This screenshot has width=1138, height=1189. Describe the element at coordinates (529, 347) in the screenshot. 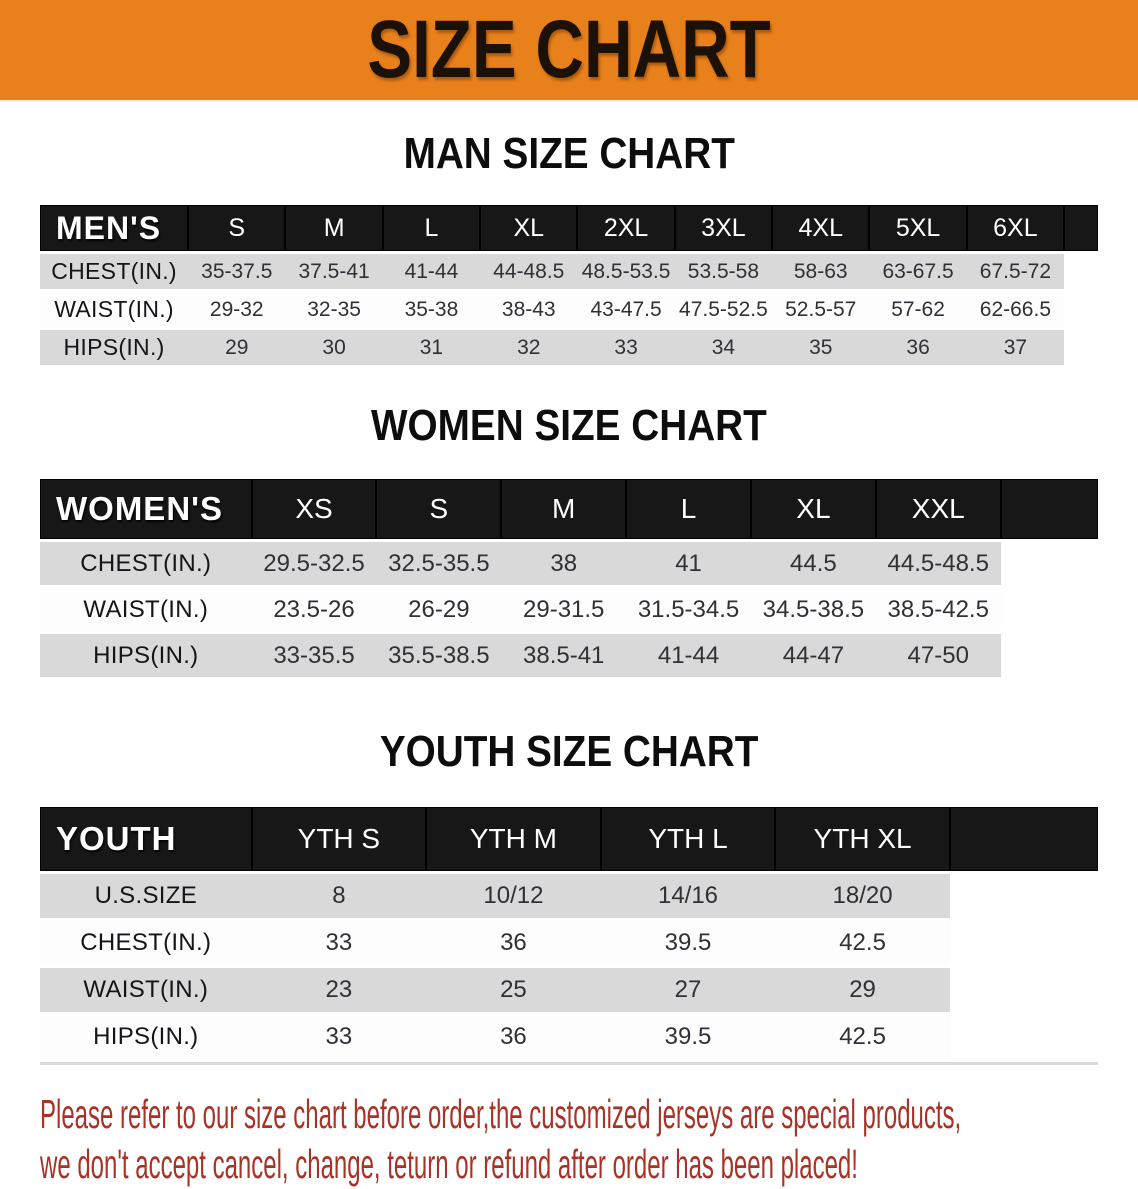

I see `size-value-cell: 32` at that location.